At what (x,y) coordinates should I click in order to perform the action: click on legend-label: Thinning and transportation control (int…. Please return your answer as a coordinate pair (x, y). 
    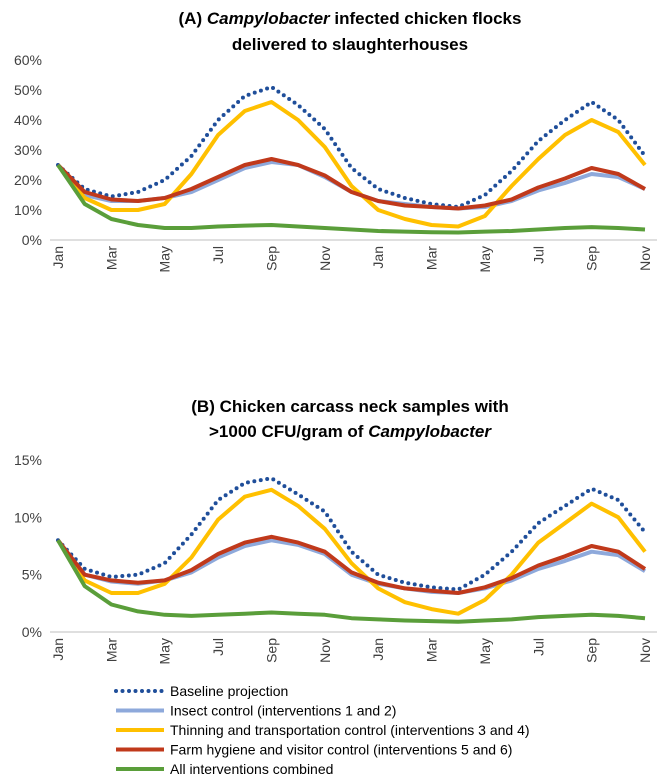
    Looking at the image, I should click on (350, 730).